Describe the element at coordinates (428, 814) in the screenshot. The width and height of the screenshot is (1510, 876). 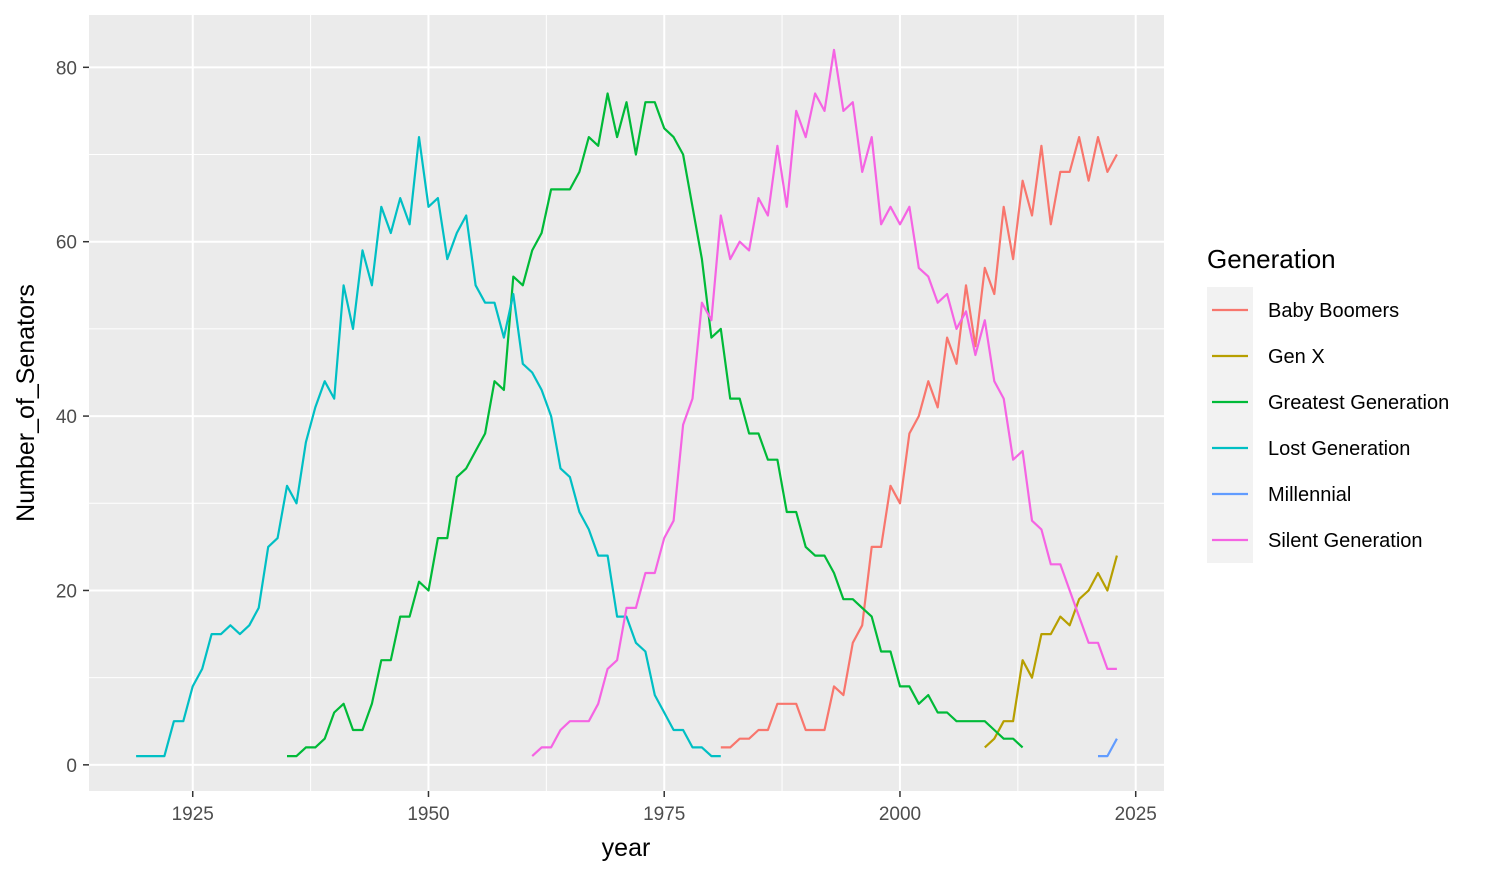
I see `x-tick-label: 1950` at that location.